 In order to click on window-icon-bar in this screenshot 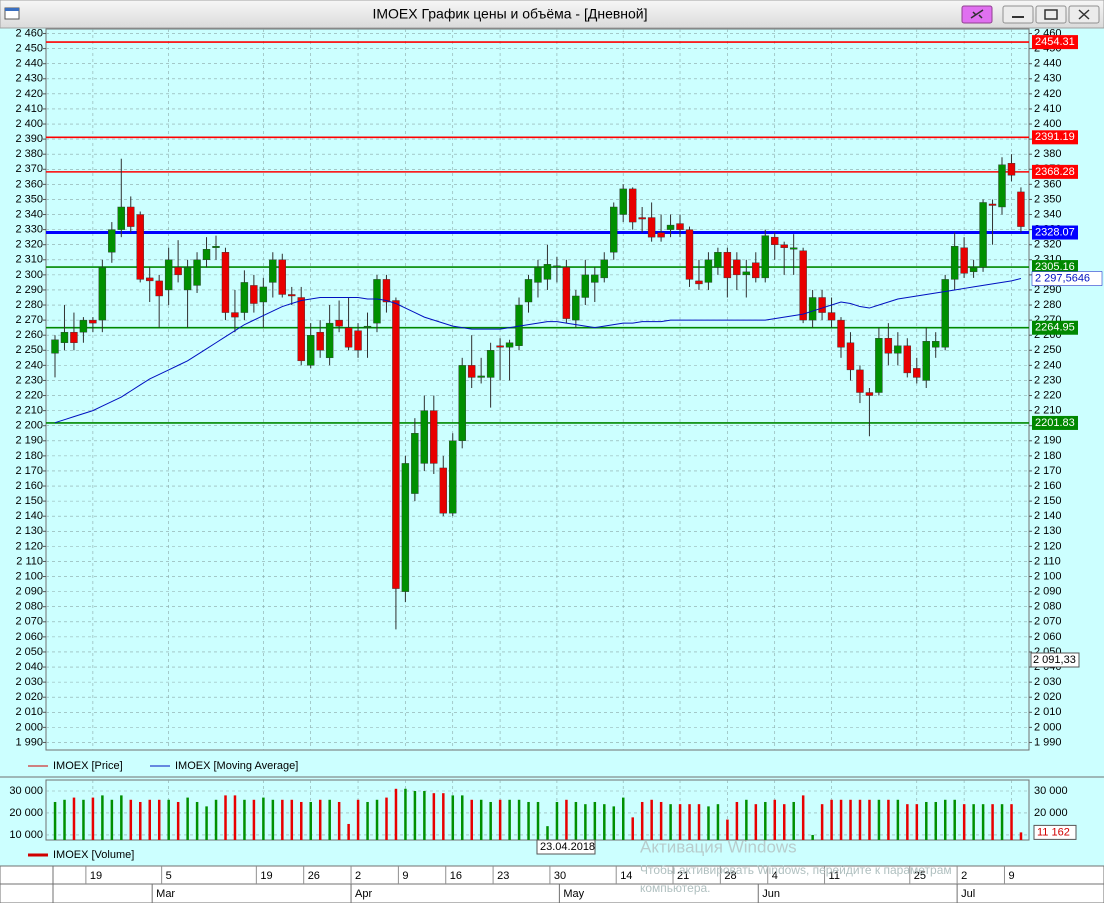, I will do `click(12, 9)`.